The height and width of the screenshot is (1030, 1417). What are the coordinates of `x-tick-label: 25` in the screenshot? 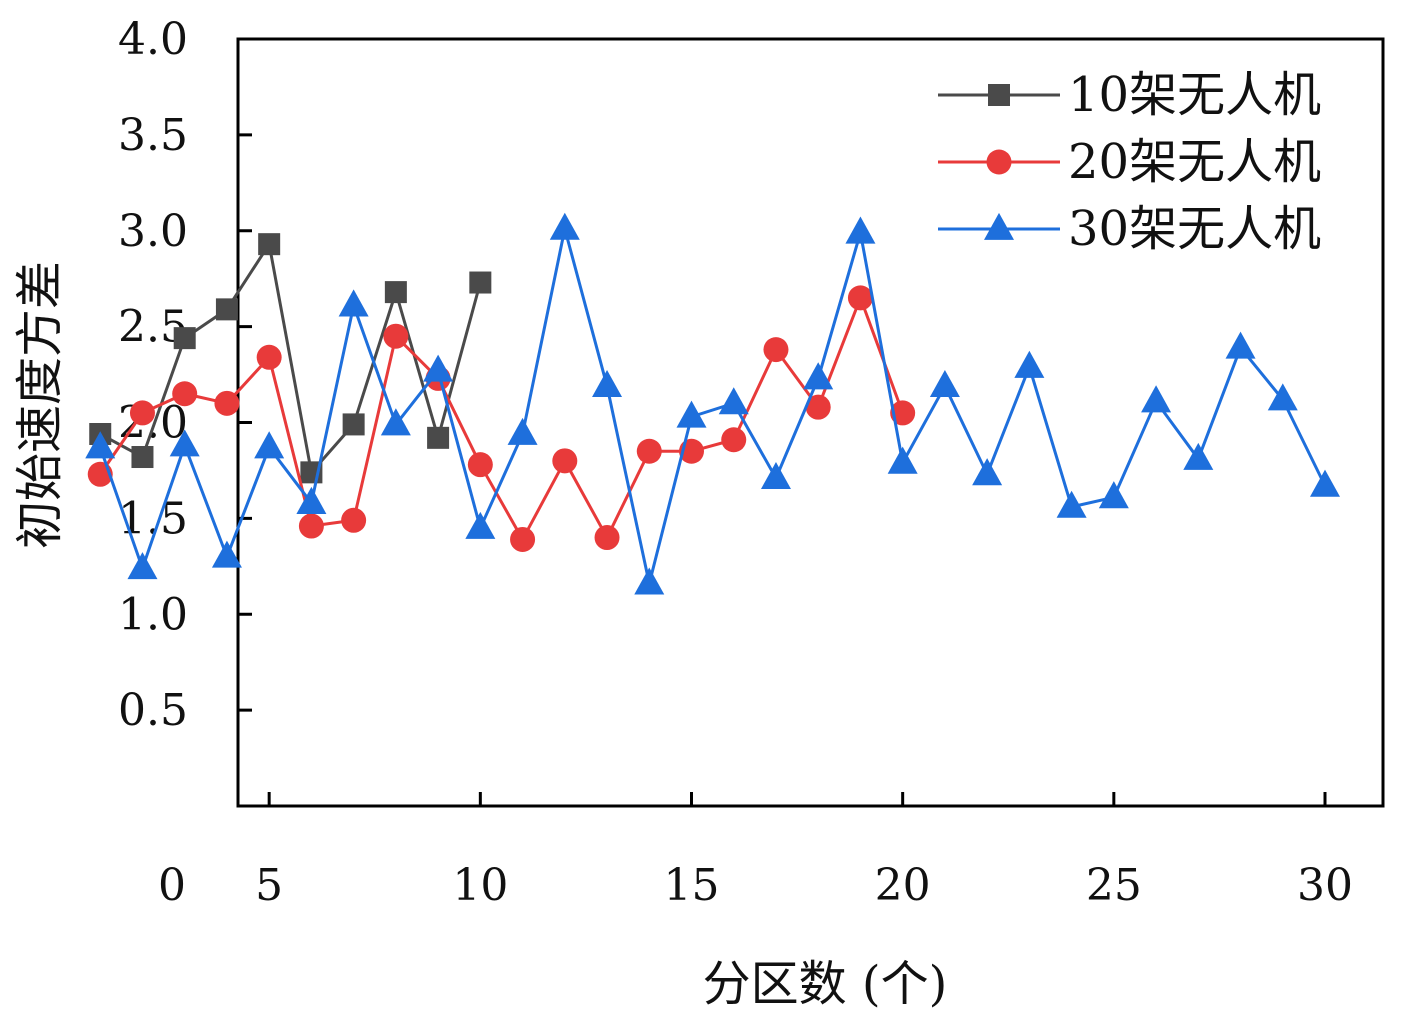 It's located at (1114, 885).